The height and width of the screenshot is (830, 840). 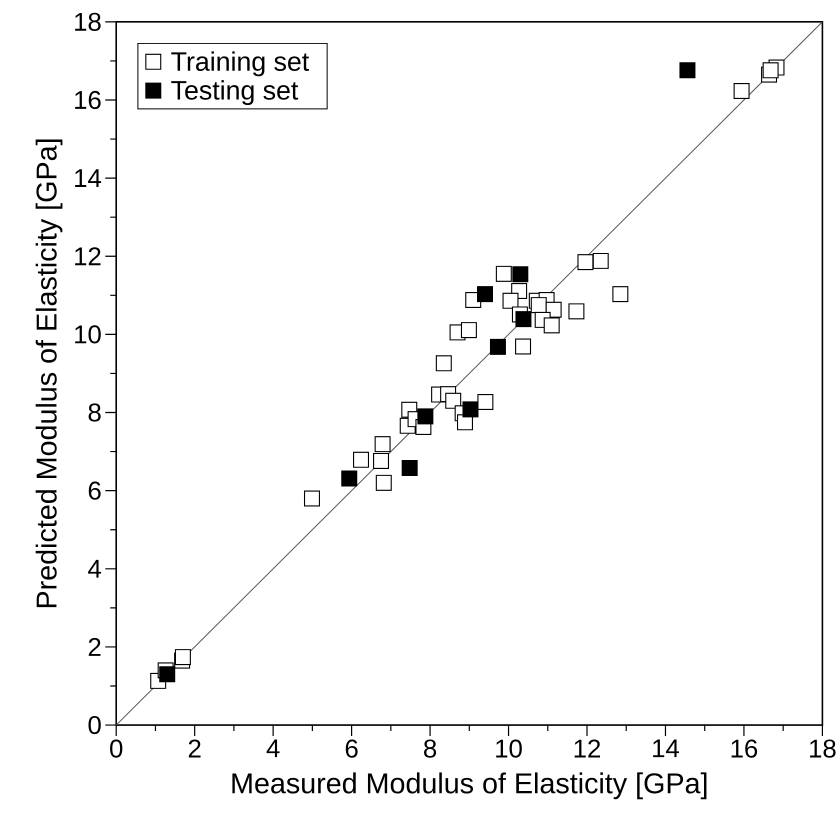 What do you see at coordinates (469, 786) in the screenshot?
I see `x-axis-title: Measured Modulus of Elasticity [GPa]` at bounding box center [469, 786].